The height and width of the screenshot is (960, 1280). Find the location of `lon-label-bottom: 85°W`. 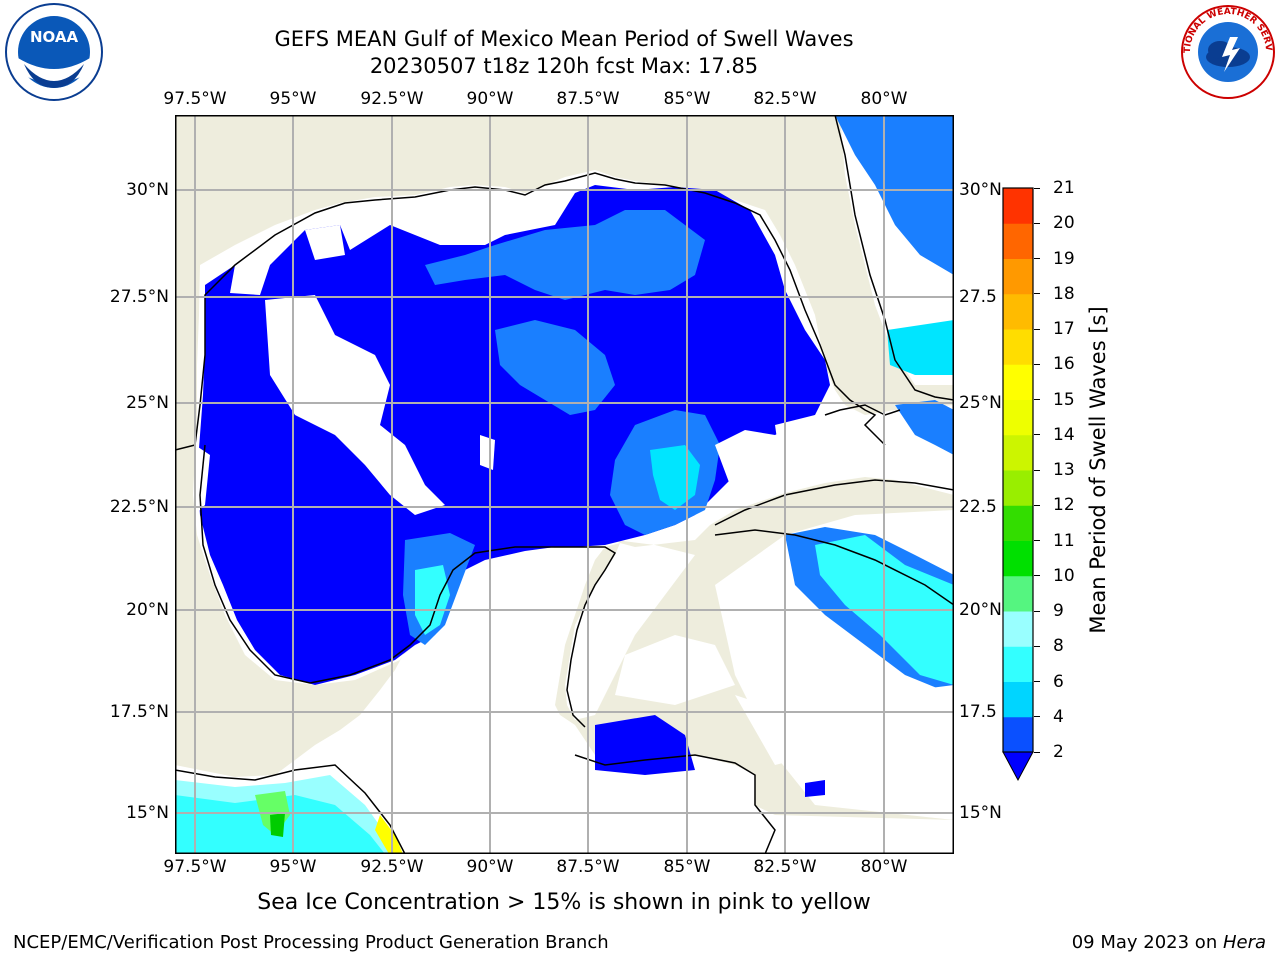

lon-label-bottom: 85°W is located at coordinates (687, 867).